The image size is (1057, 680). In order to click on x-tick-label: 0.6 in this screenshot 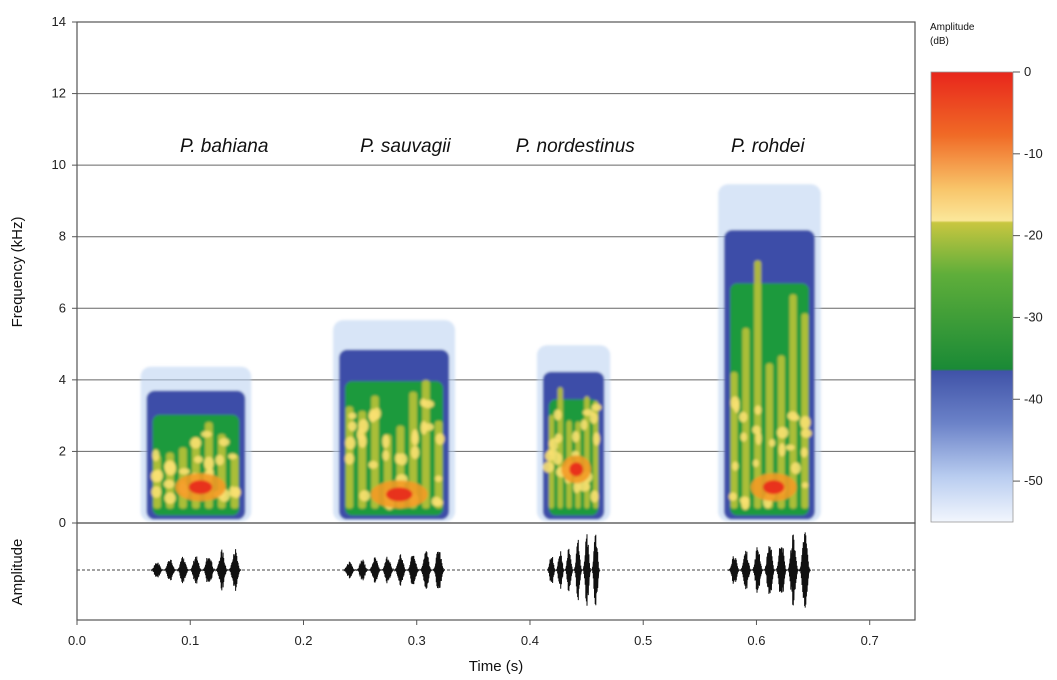, I will do `click(756, 640)`.